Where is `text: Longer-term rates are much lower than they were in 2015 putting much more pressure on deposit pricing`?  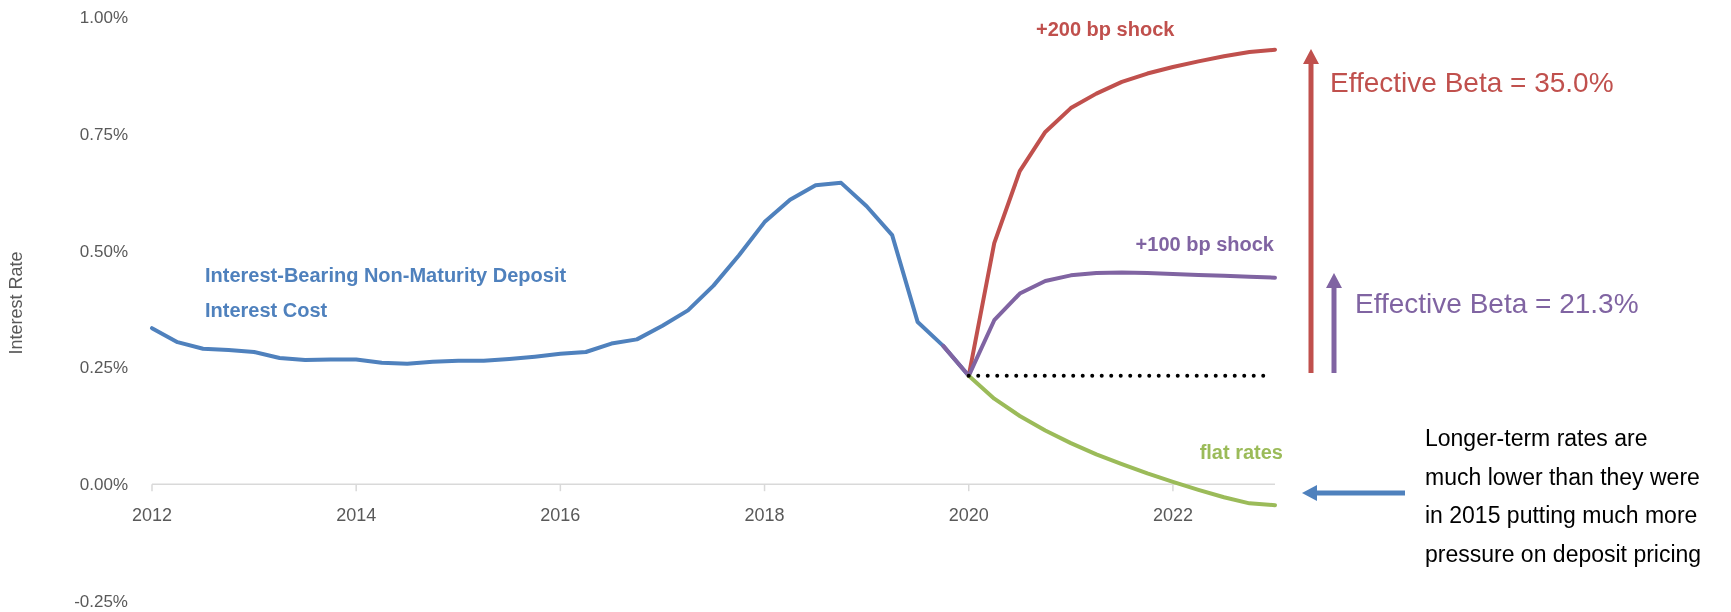 text: Longer-term rates are much lower than they were in 2015 putting much more pressure on deposit pricing is located at coordinates (1563, 496).